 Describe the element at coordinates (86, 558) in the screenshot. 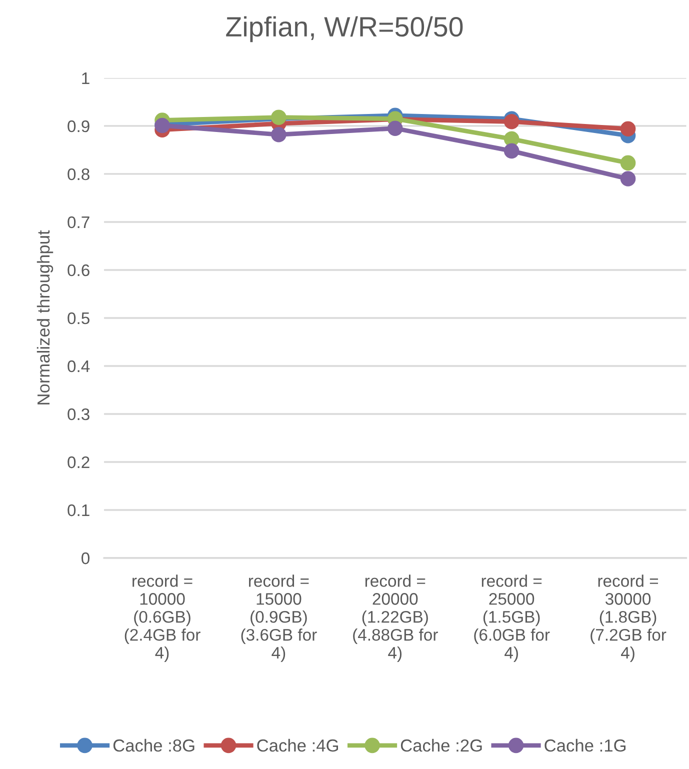

I see `y-tick-label: 0` at that location.